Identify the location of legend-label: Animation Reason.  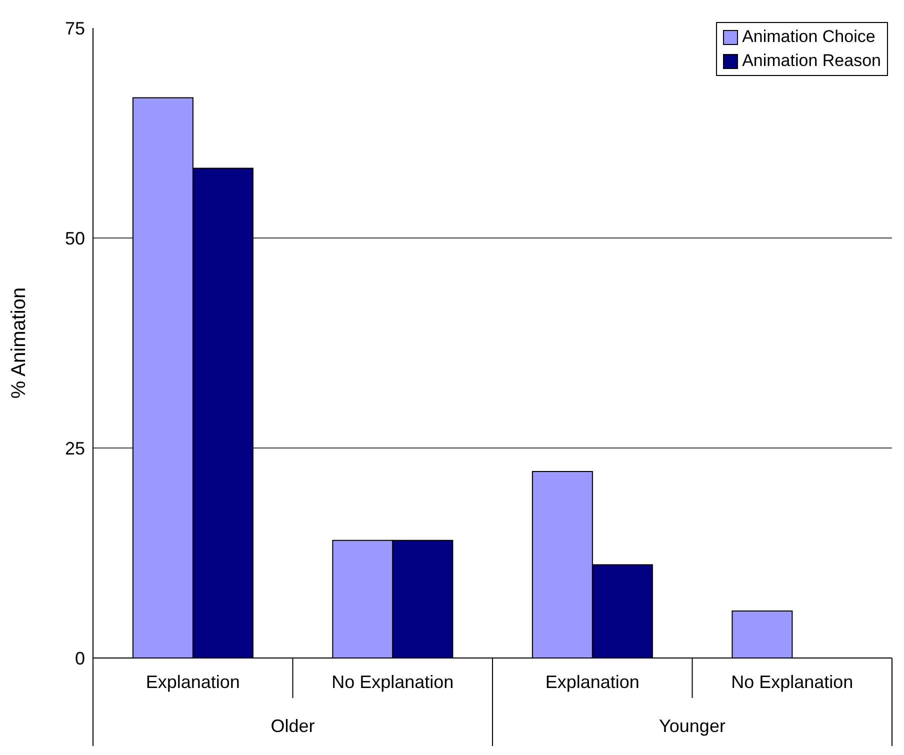
(811, 61).